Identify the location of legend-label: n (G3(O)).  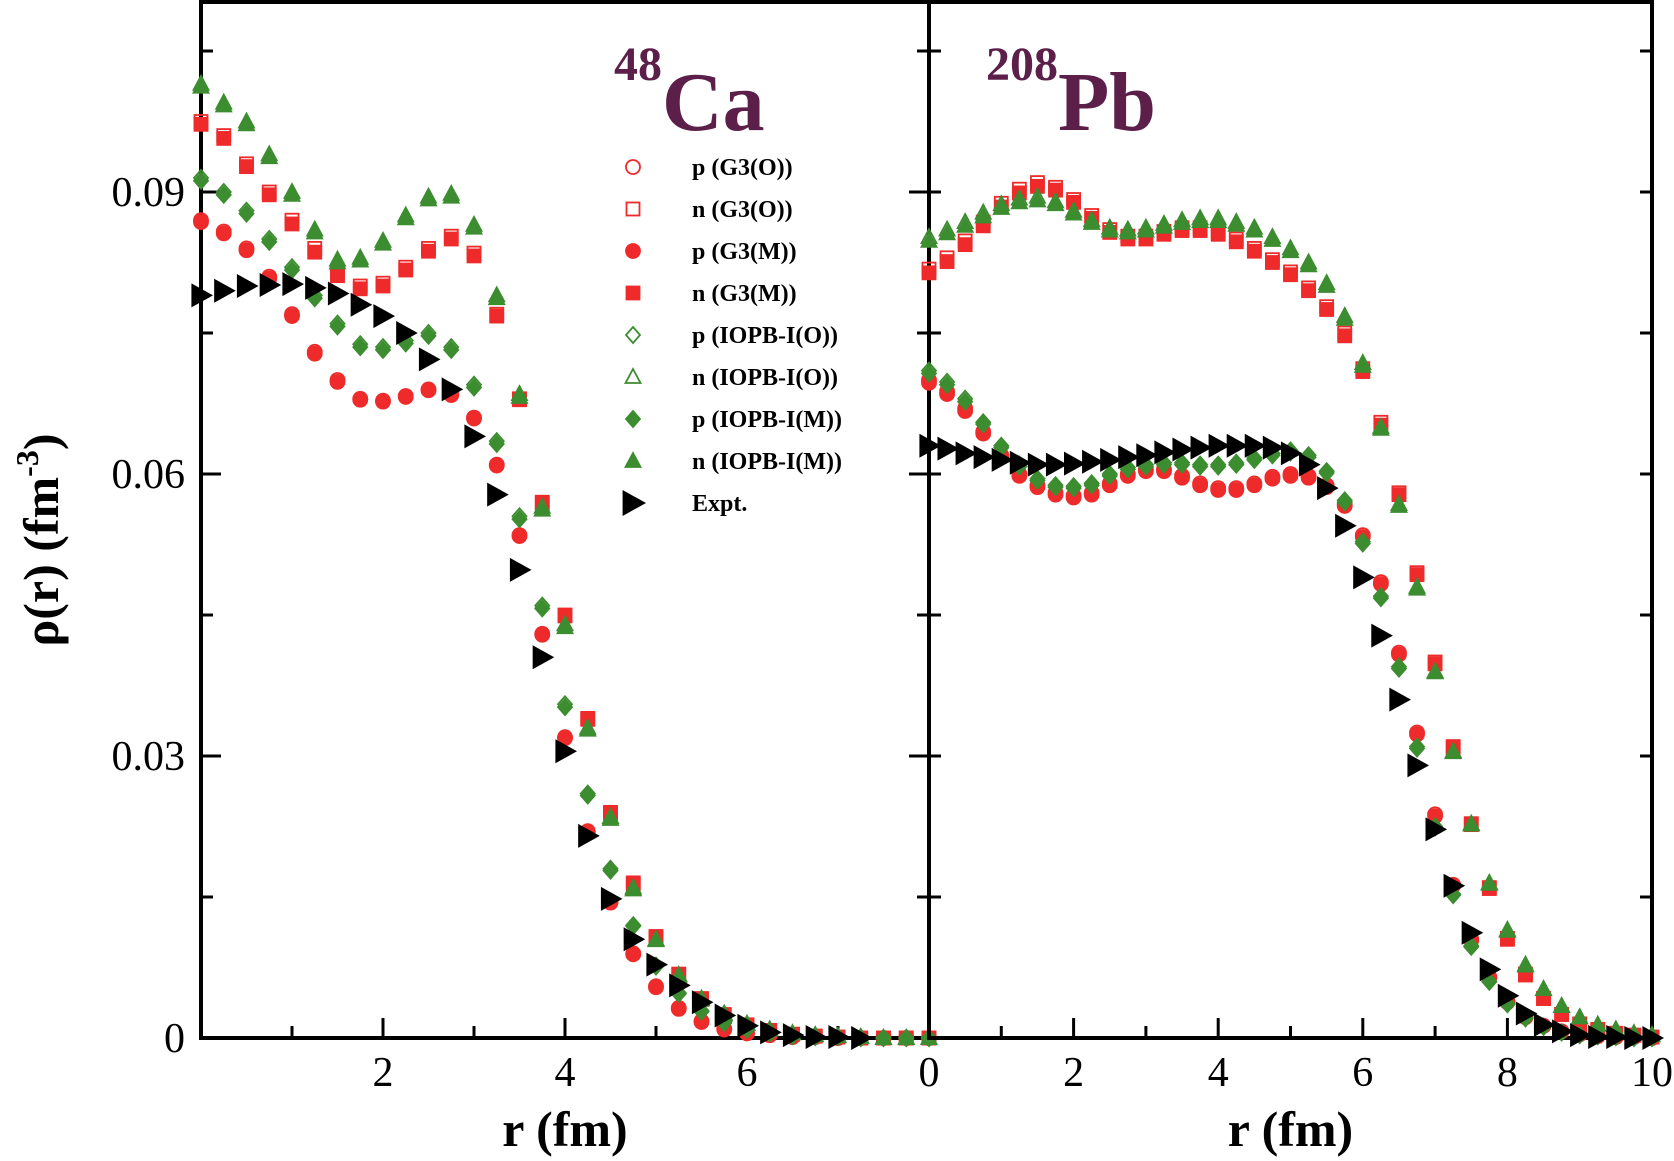
(742, 210).